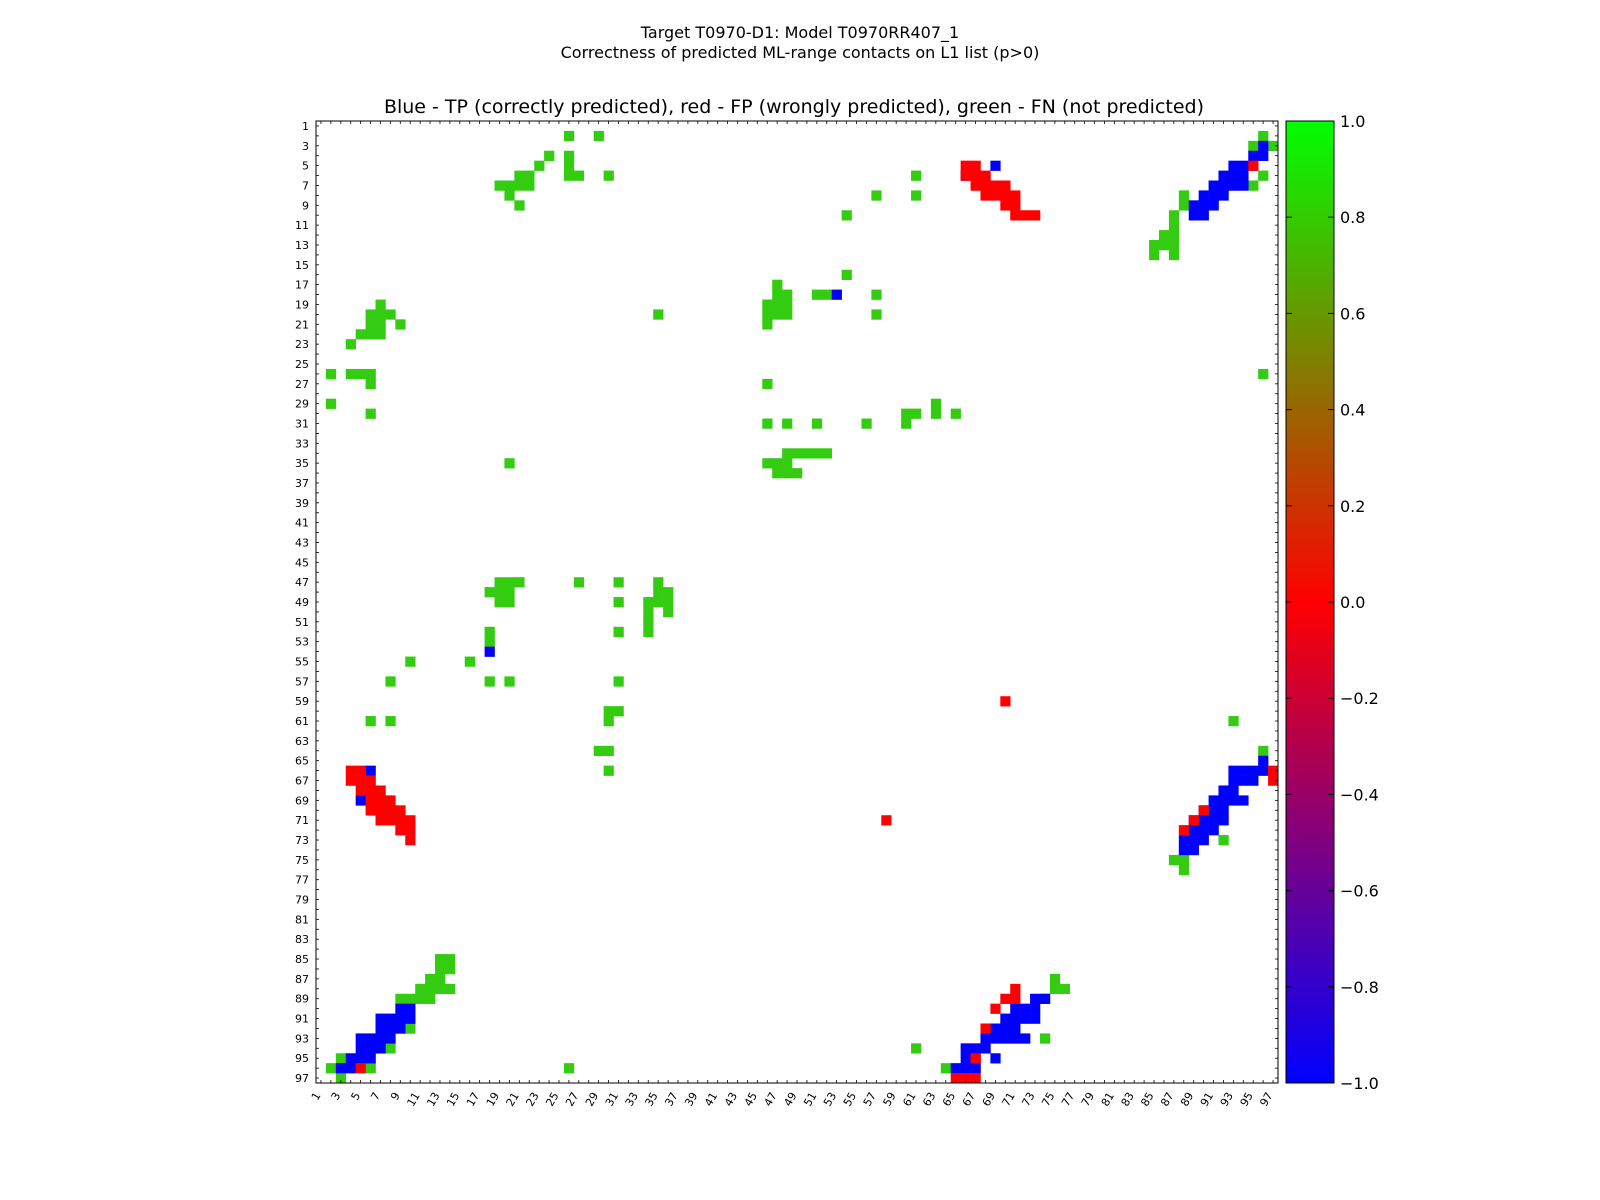 The width and height of the screenshot is (1600, 1200). What do you see at coordinates (751, 1099) in the screenshot?
I see `x-tick-label: 45` at bounding box center [751, 1099].